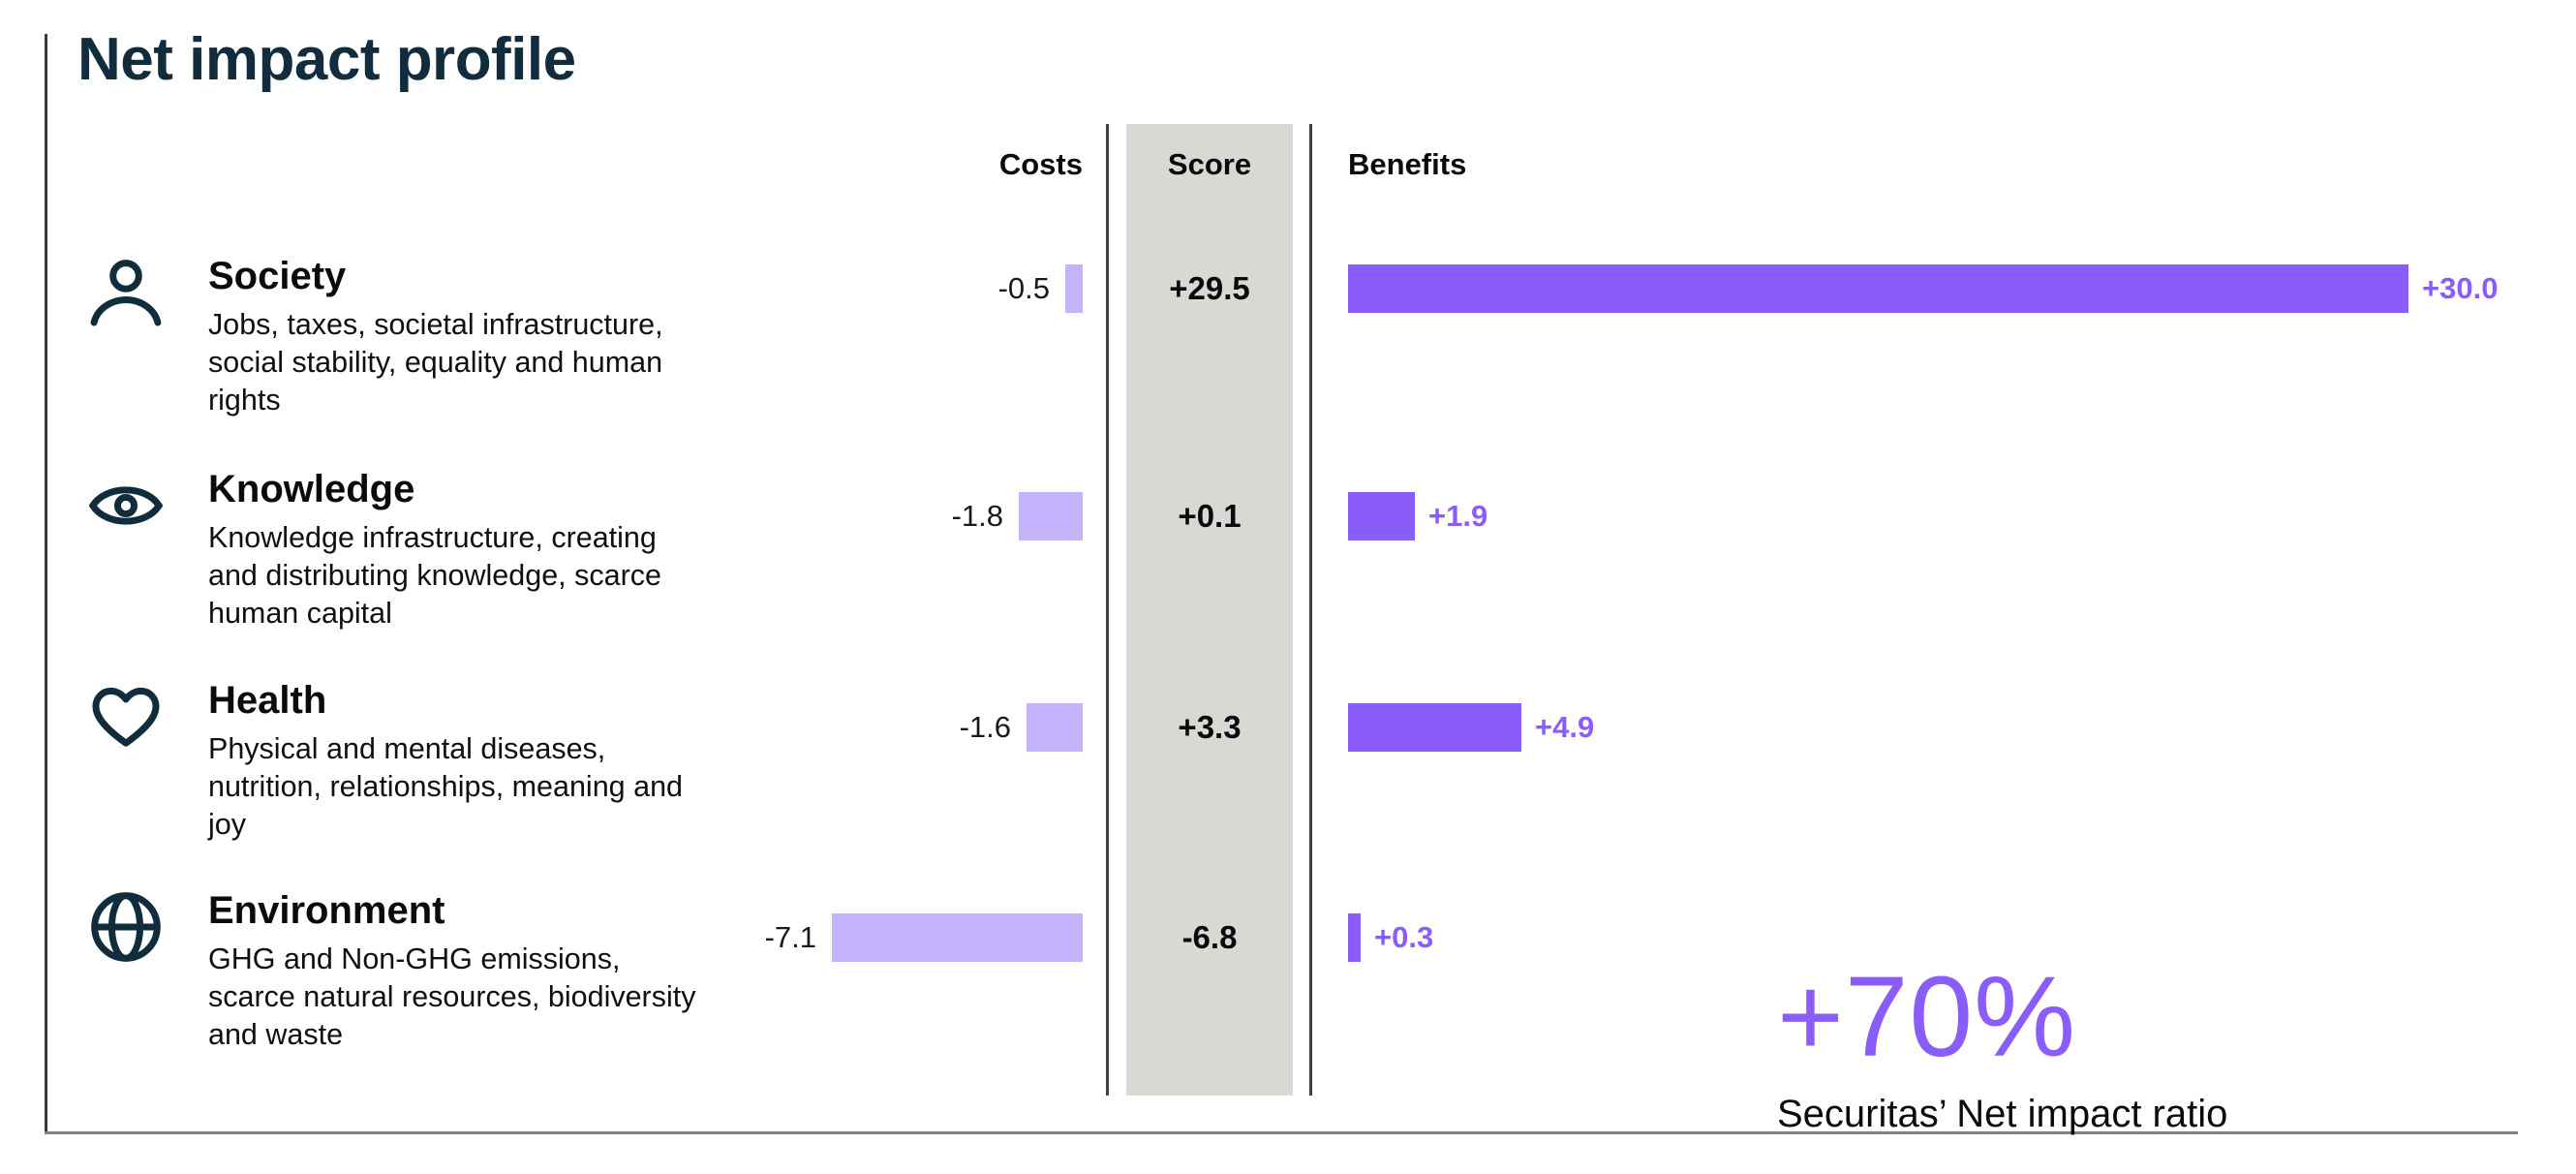 This screenshot has width=2576, height=1174. I want to click on net-impact-ratio-summary: +70% Securitas’ Net impact ratio, so click(2002, 1043).